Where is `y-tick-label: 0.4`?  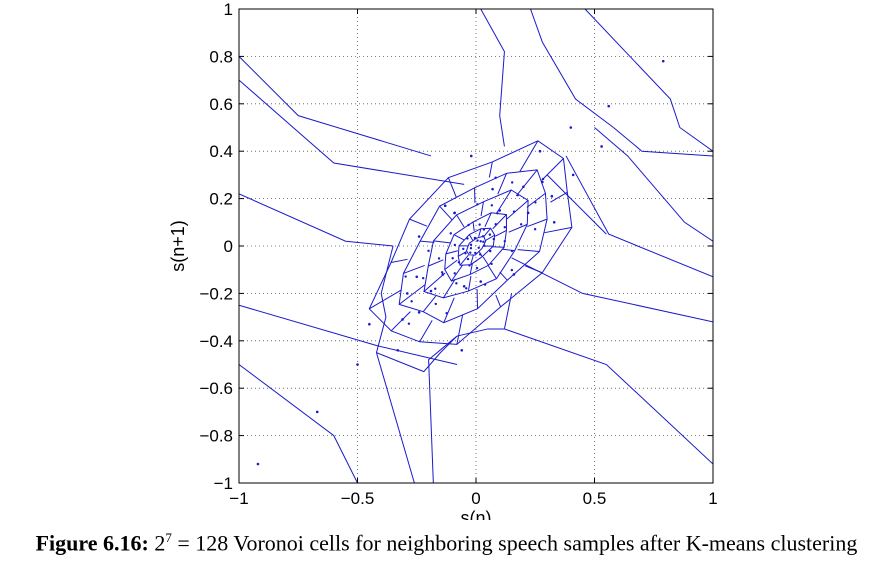
y-tick-label: 0.4 is located at coordinates (221, 151).